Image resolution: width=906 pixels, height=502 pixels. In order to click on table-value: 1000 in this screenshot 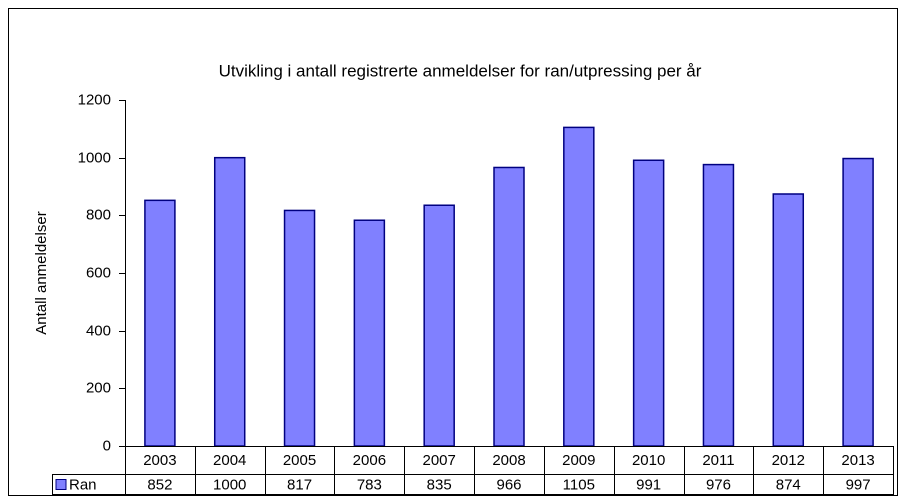, I will do `click(229, 484)`.